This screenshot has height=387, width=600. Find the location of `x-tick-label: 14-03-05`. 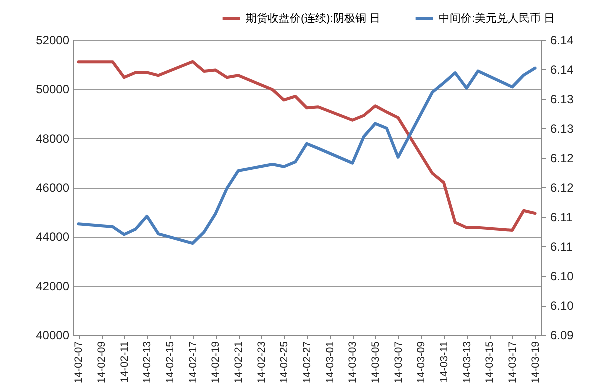

x-tick-label: 14-03-05 is located at coordinates (376, 362).